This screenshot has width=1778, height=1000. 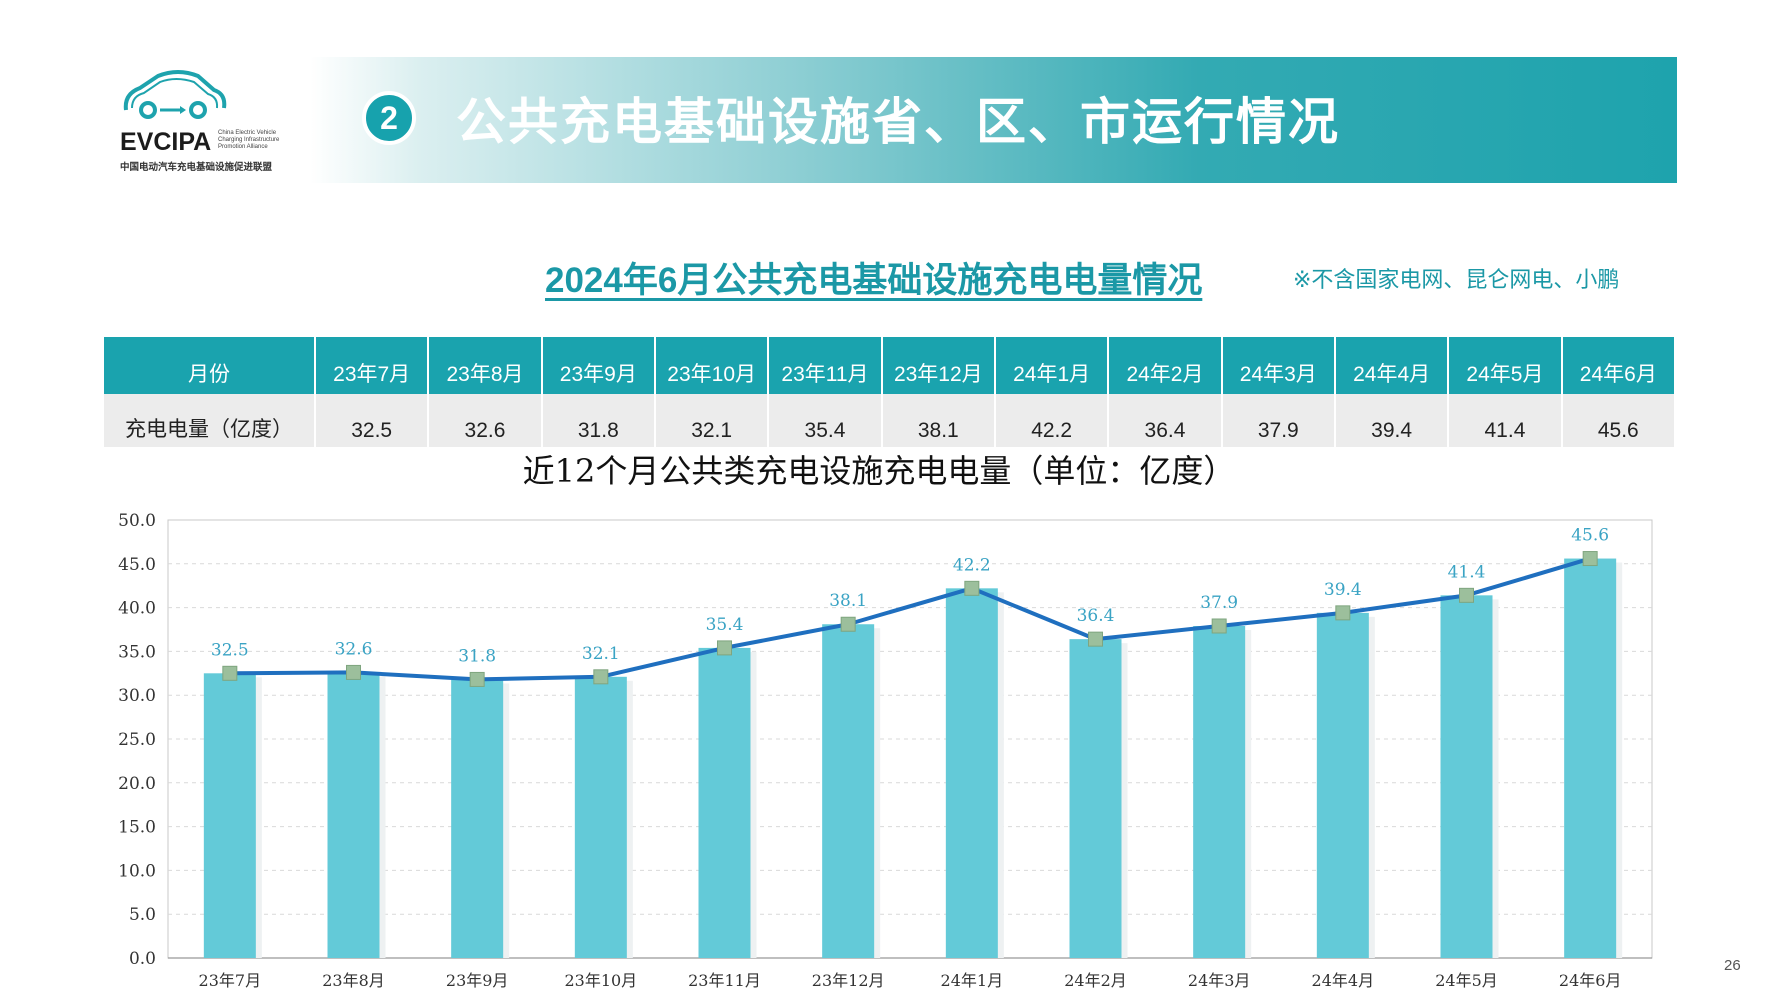 I want to click on table-cell: 39.4, so click(x=1392, y=420).